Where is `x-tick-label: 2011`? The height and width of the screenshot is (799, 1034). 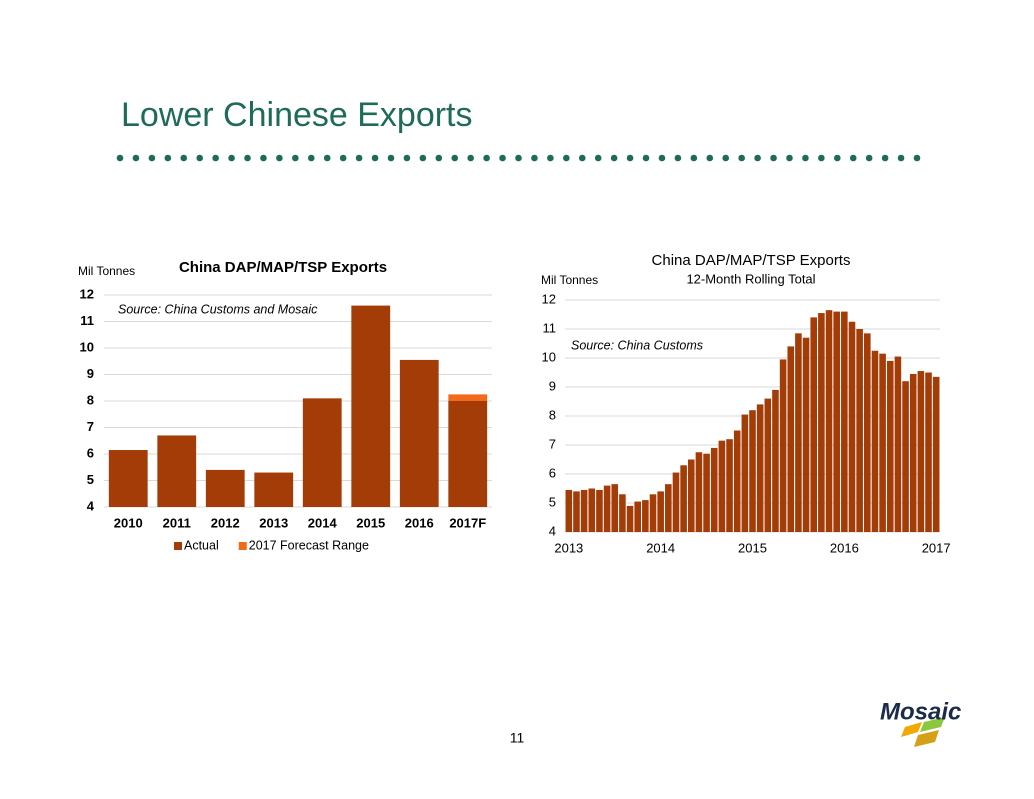 x-tick-label: 2011 is located at coordinates (177, 522).